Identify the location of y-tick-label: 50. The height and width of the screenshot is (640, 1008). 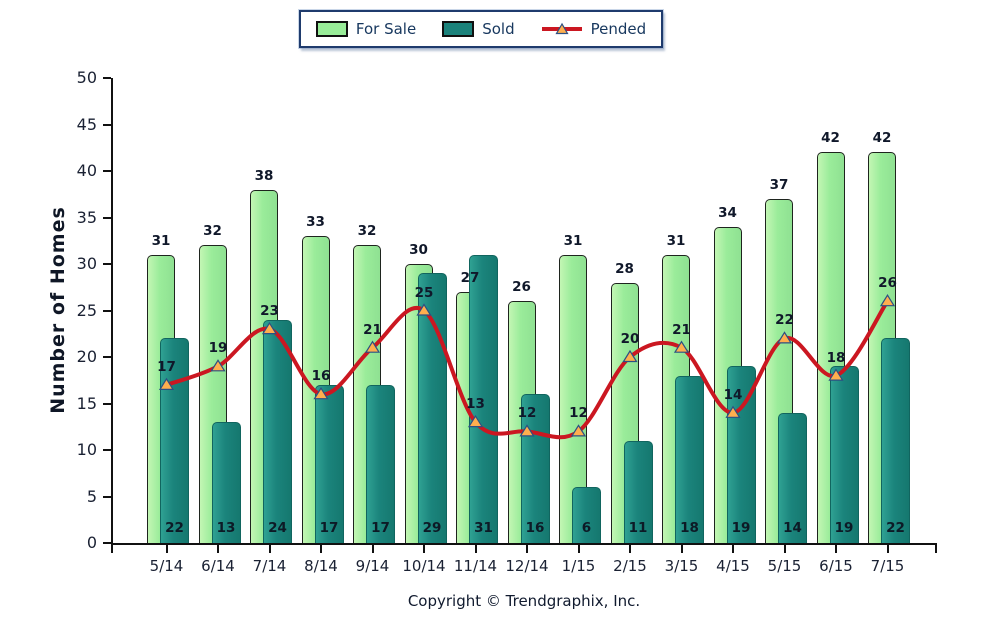
(86, 77).